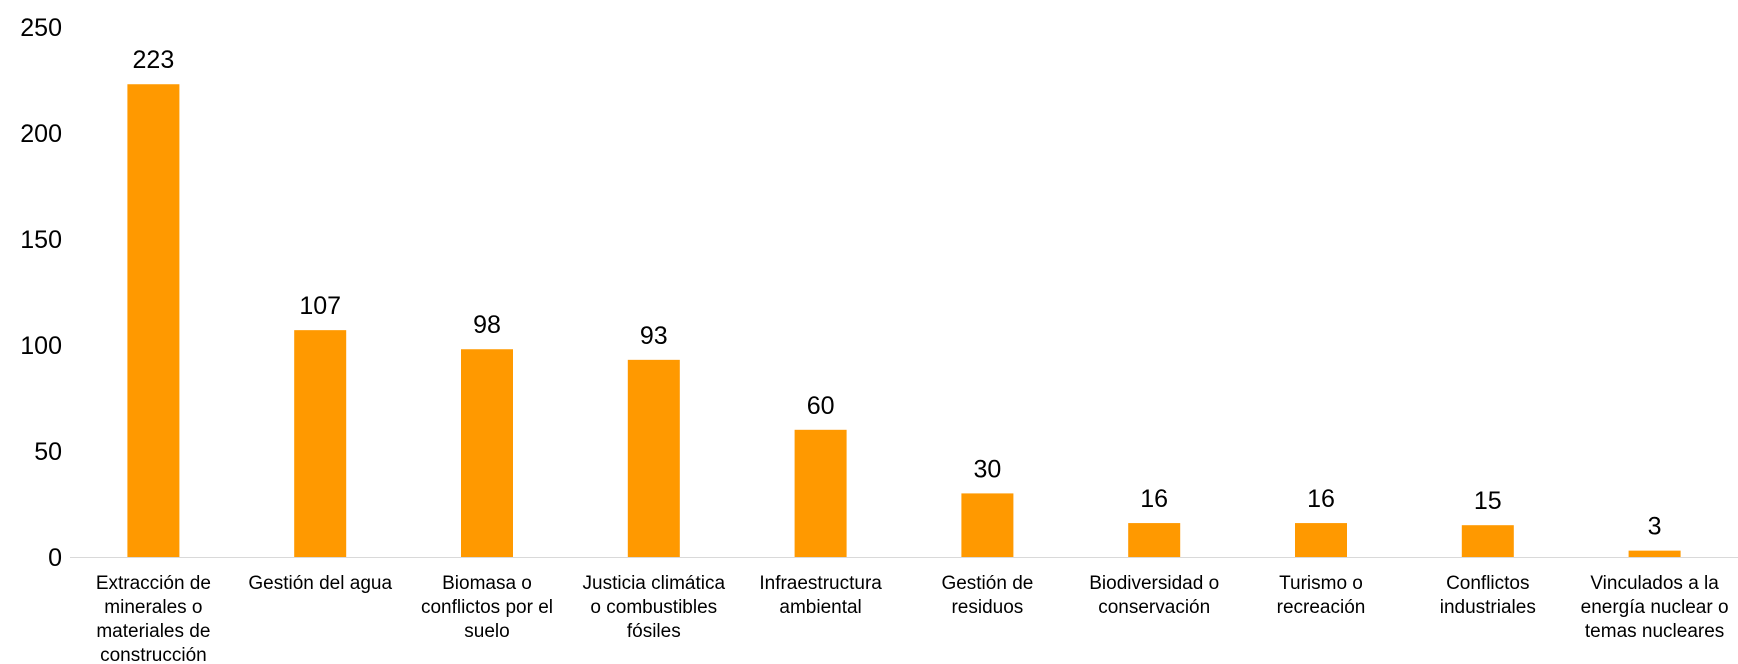  I want to click on category-label-line: Turismo o, so click(1321, 583).